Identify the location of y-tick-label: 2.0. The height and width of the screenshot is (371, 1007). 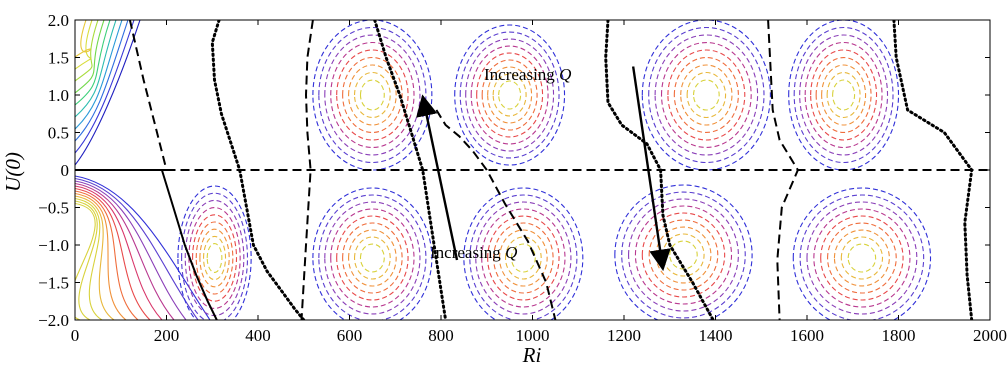
(58, 20).